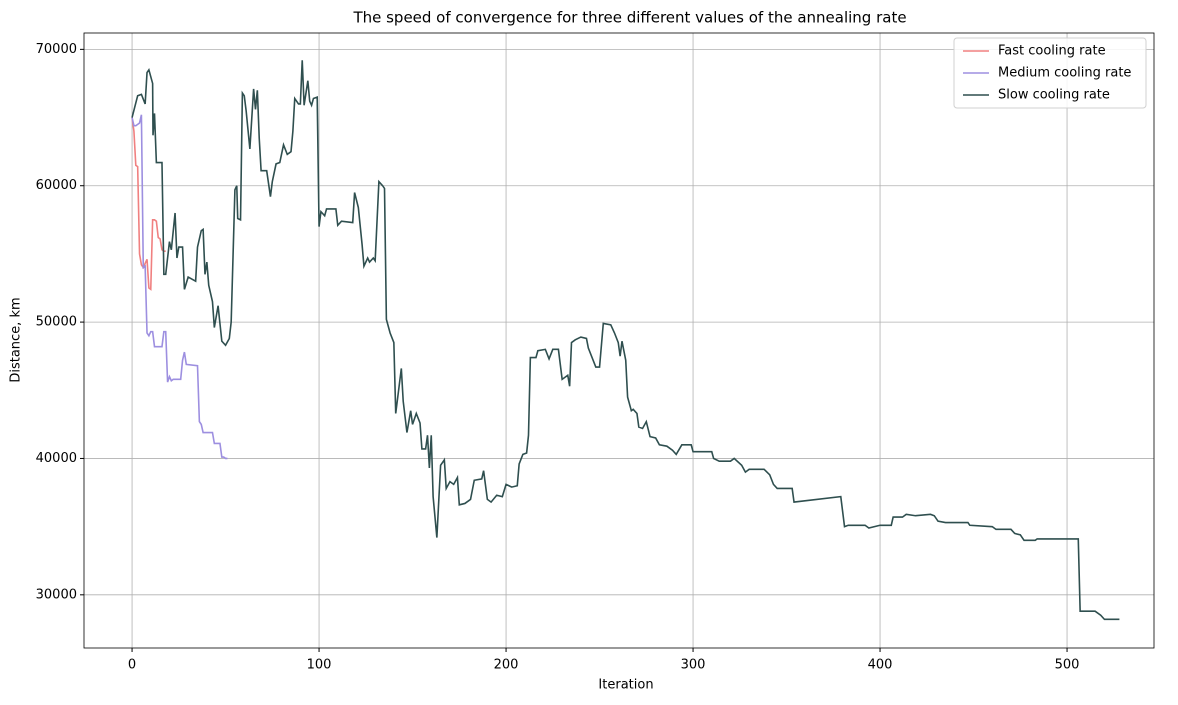 The height and width of the screenshot is (705, 1178). What do you see at coordinates (1067, 665) in the screenshot?
I see `x-tick-label: 500` at bounding box center [1067, 665].